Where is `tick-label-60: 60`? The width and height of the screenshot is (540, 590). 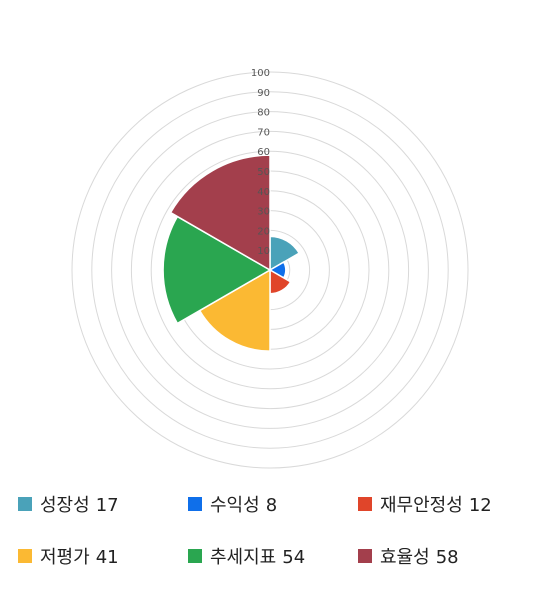 tick-label-60: 60 is located at coordinates (263, 152).